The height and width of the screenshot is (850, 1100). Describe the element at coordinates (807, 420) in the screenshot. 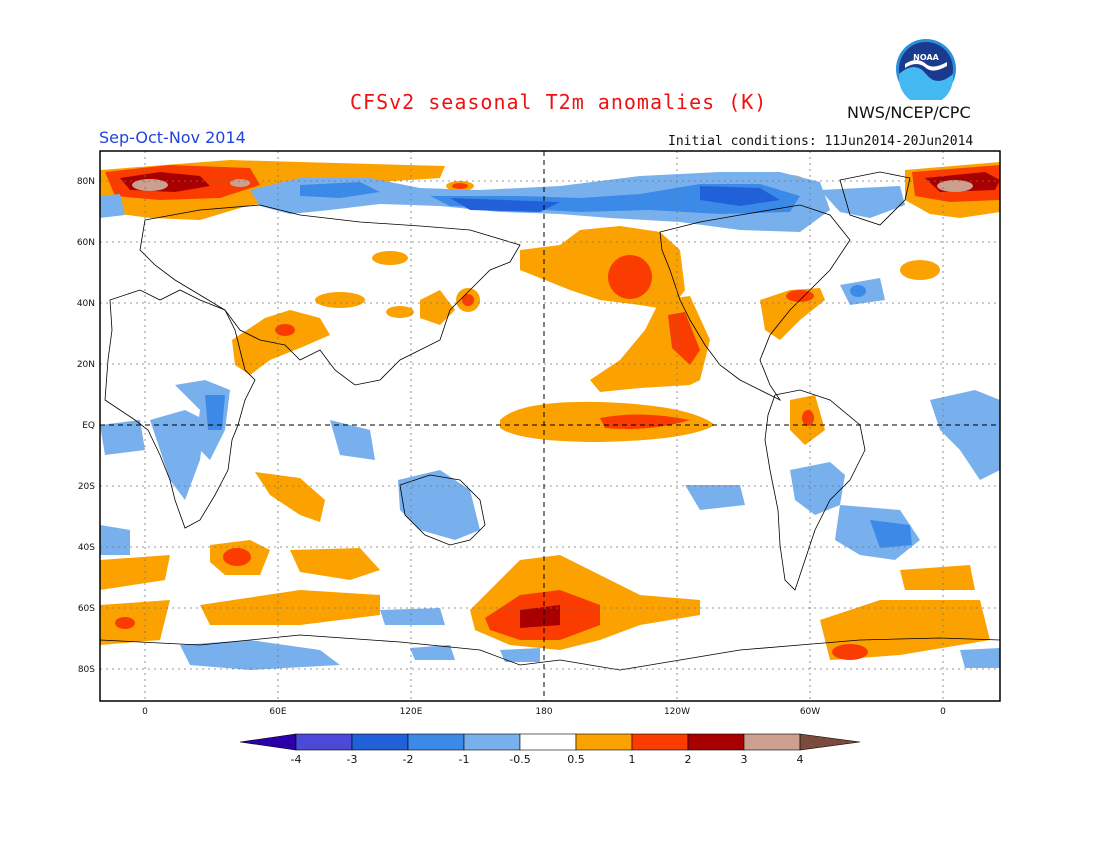

I see `south-america-warm-anomaly` at that location.